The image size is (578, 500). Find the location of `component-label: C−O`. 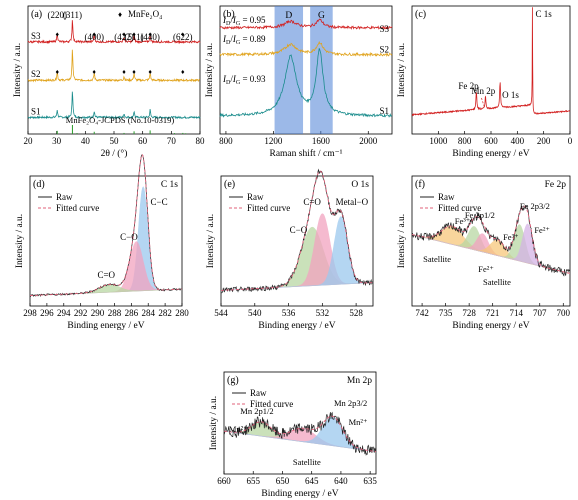

component-label: C−O is located at coordinates (129, 237).